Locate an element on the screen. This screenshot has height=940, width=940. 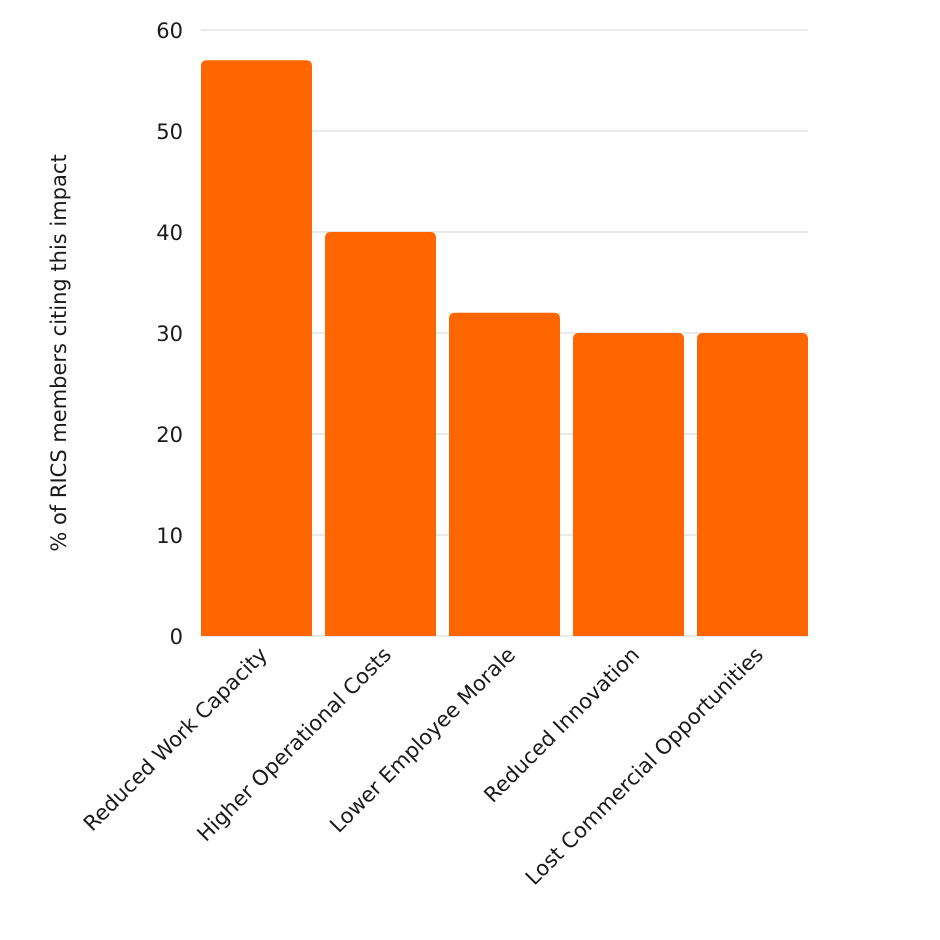
y-tick-label: 10 is located at coordinates (169, 536).